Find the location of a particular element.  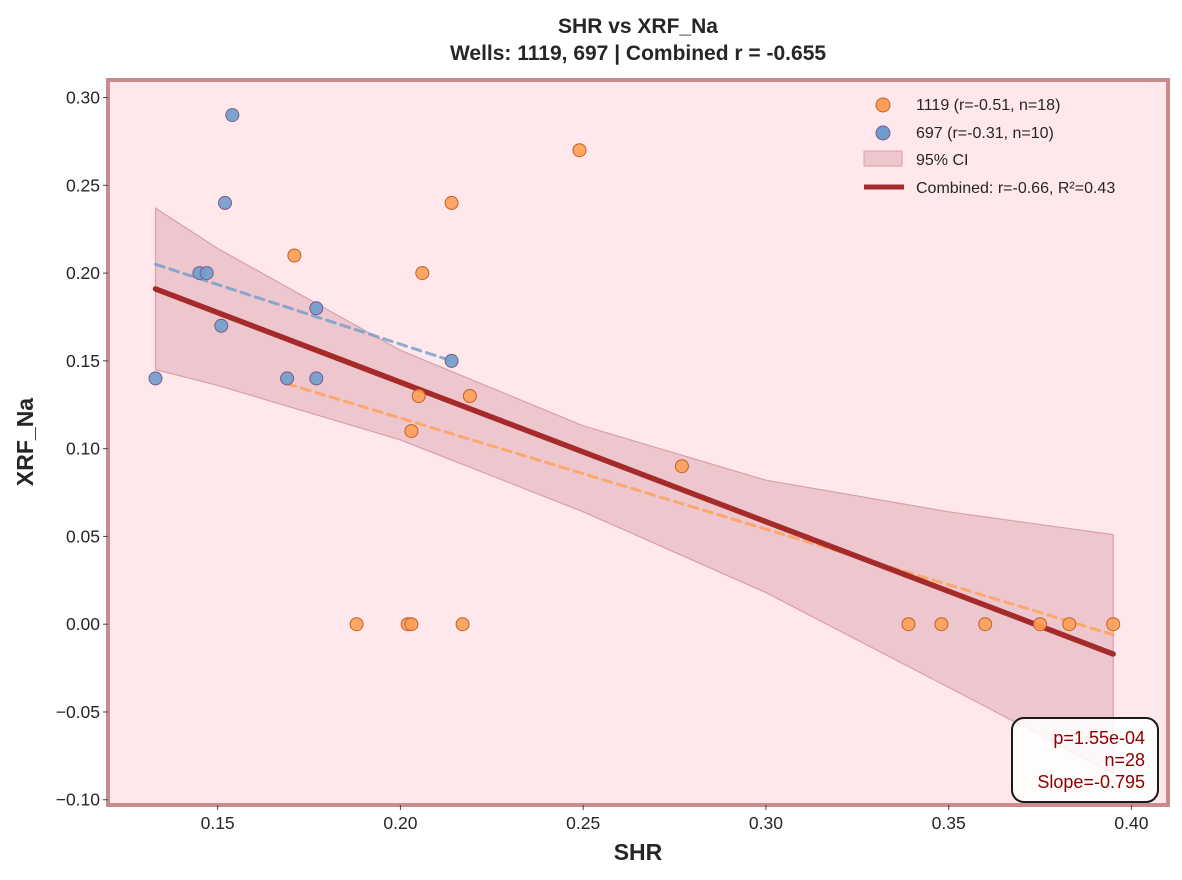

y-axis-ticks: 0.30 0.25 0.20 0.15 0.10 0.05 0.00 −0.05 −0.10 is located at coordinates (82, 449).